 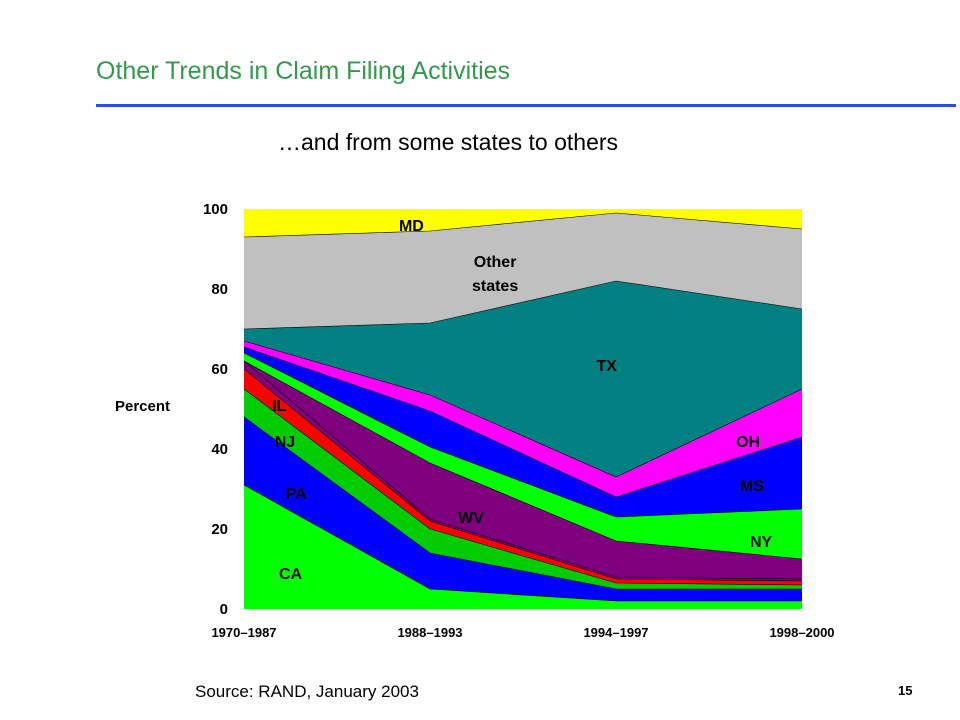 What do you see at coordinates (523, 271) in the screenshot?
I see `area-series-other-states` at bounding box center [523, 271].